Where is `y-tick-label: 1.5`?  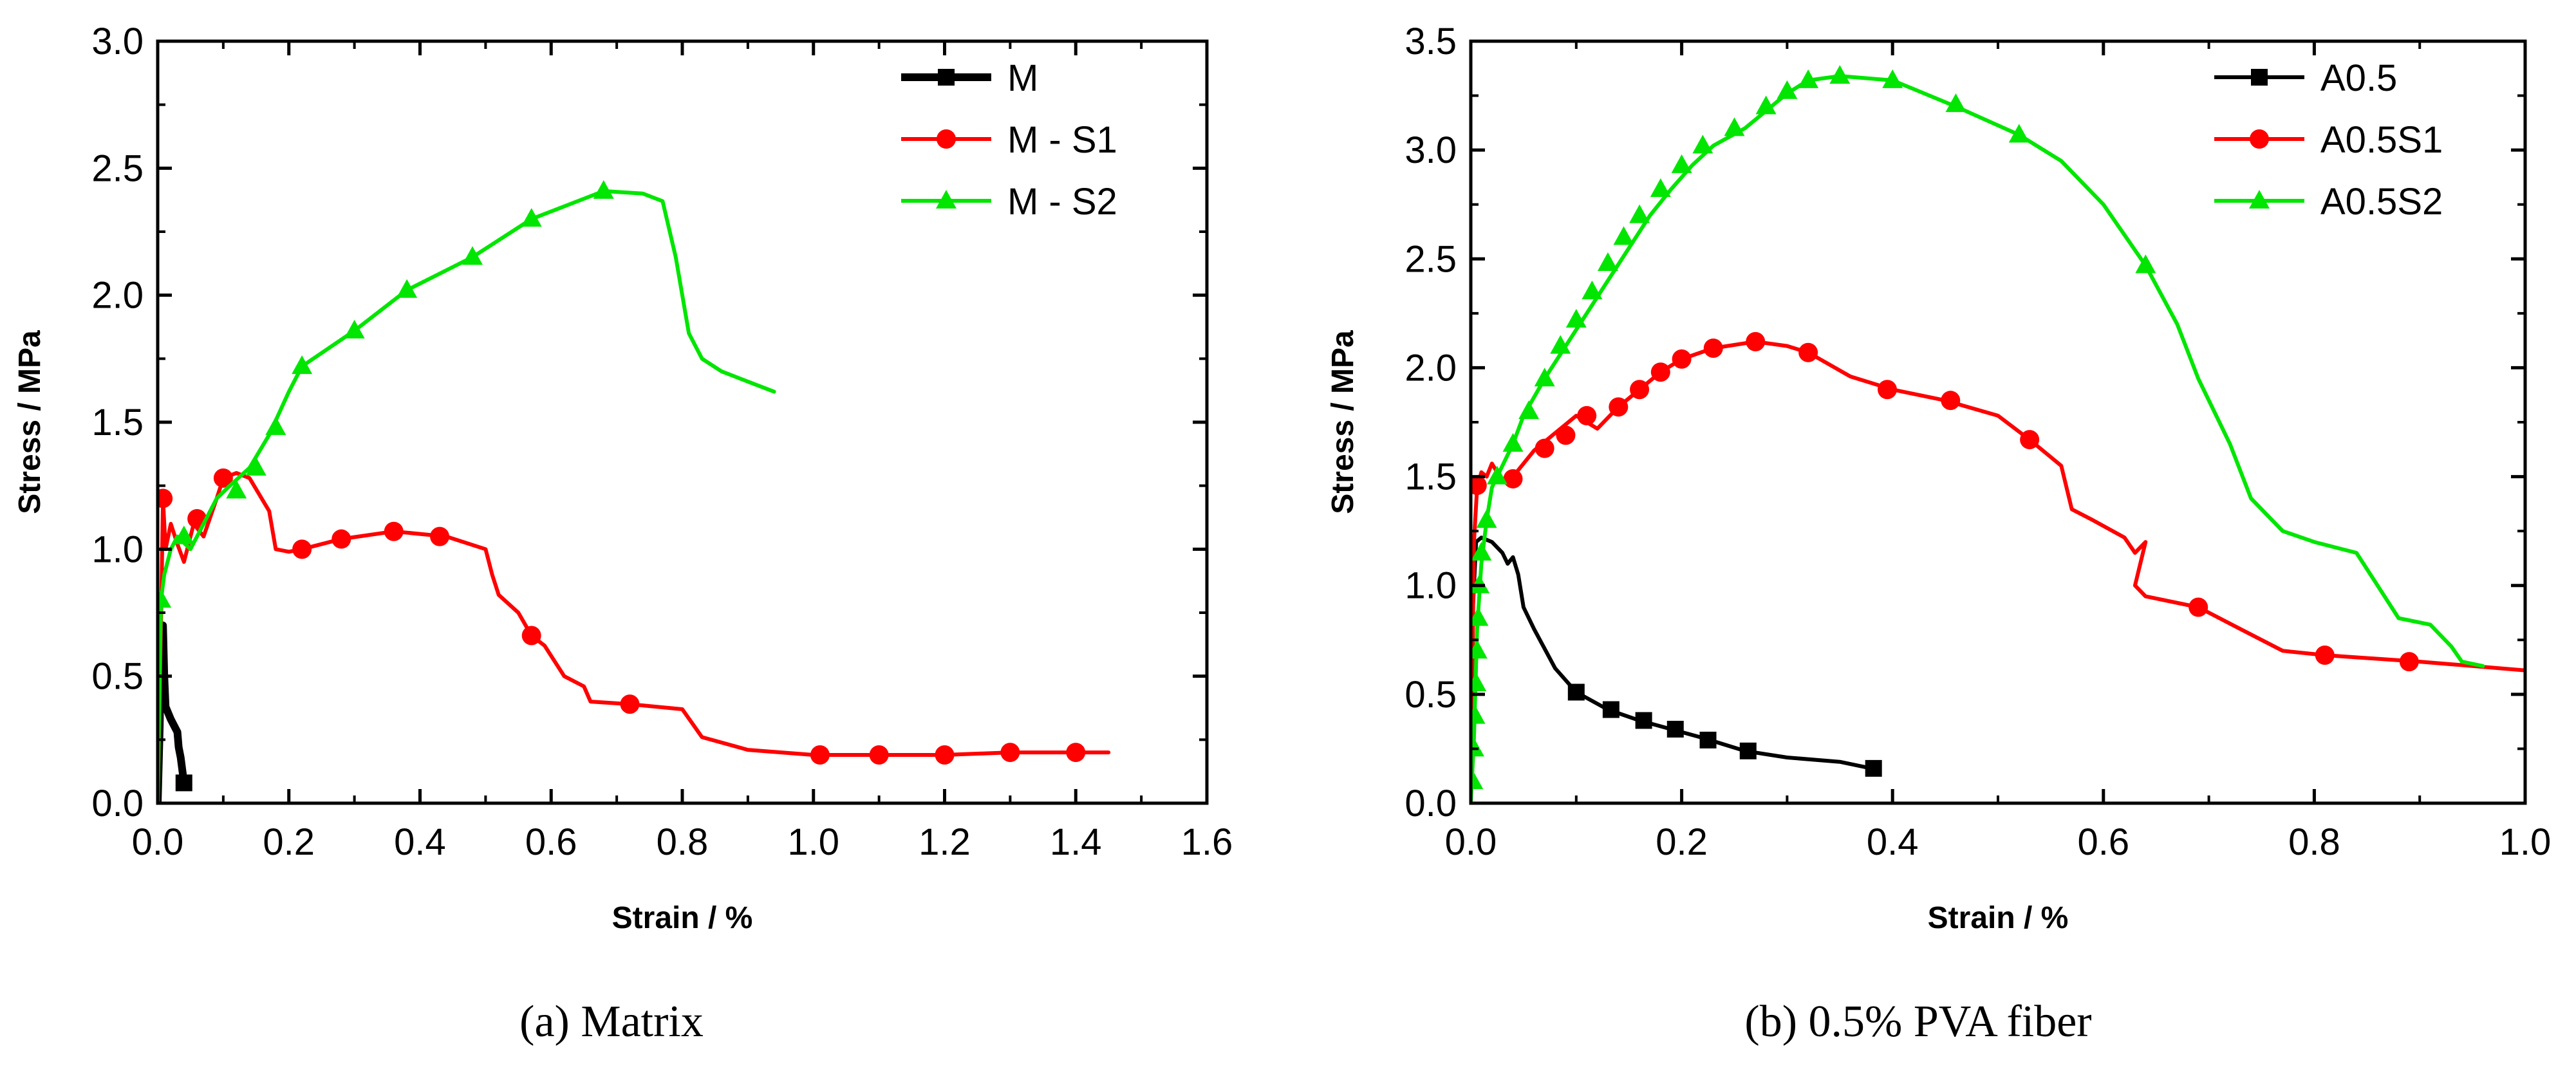 y-tick-label: 1.5 is located at coordinates (117, 422).